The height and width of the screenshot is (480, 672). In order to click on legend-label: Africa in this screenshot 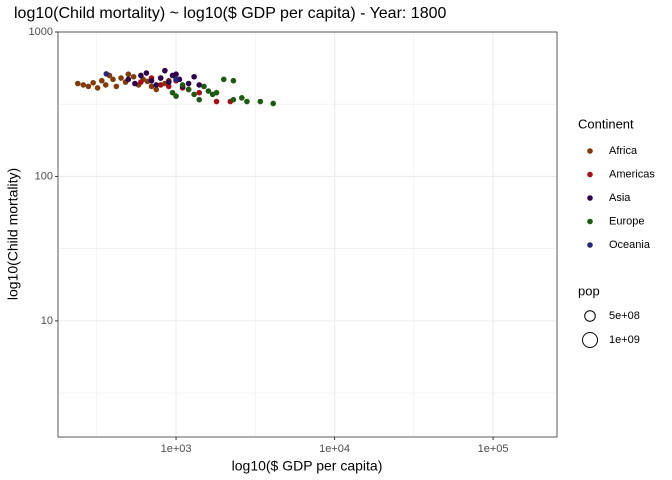, I will do `click(623, 151)`.